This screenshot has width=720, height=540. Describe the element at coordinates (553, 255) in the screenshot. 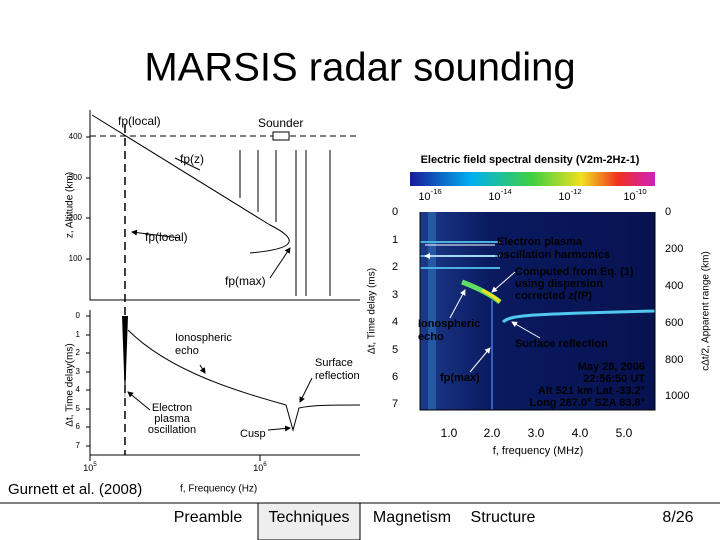

I see `label: oscillation harmonics` at that location.